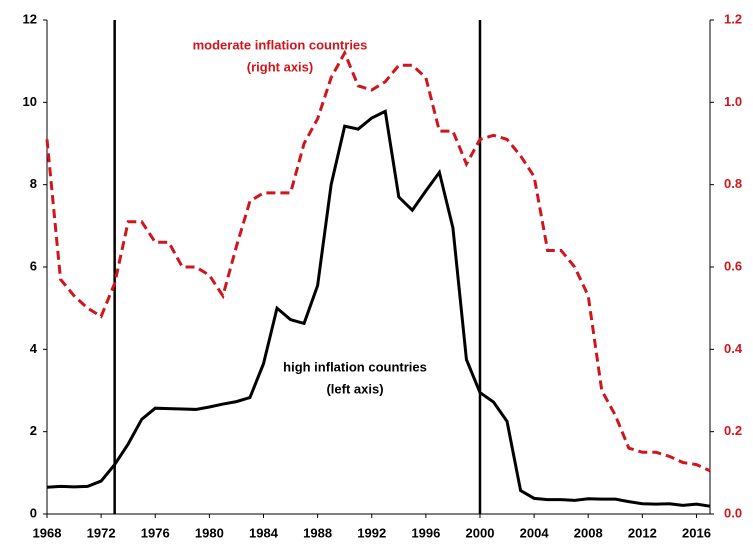 This screenshot has width=753, height=544. Describe the element at coordinates (33, 265) in the screenshot. I see `y-tick-label: 6` at that location.